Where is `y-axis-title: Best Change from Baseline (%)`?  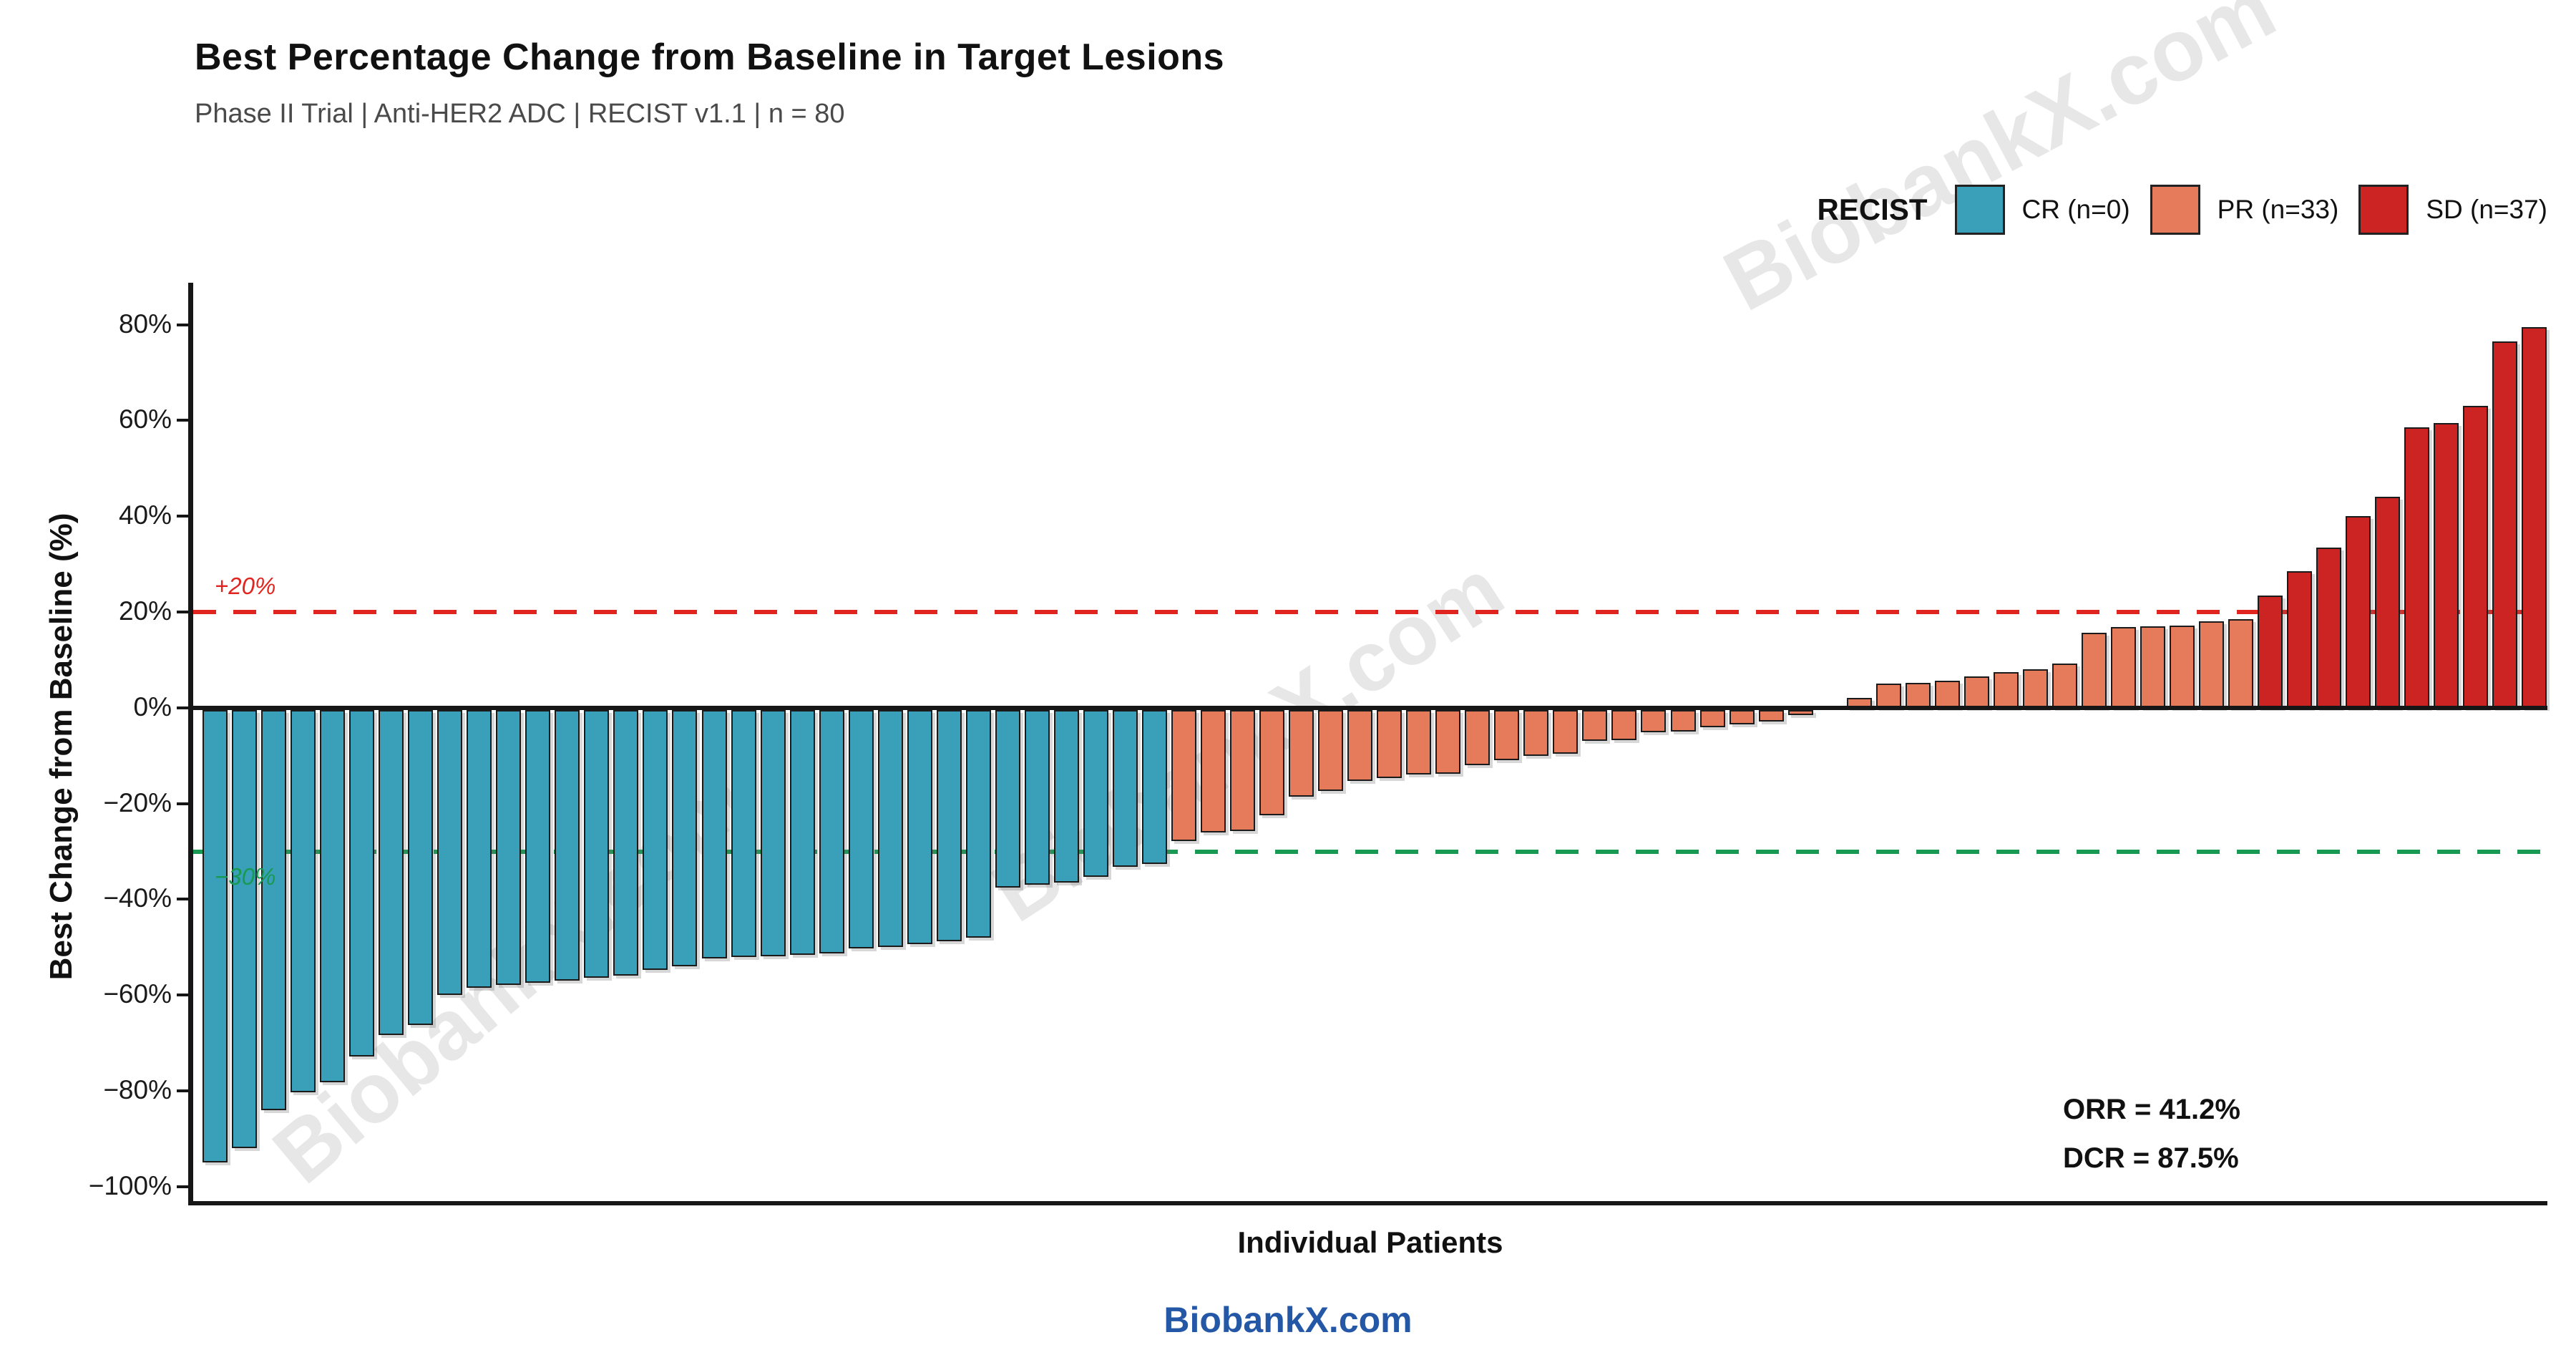 y-axis-title: Best Change from Baseline (%) is located at coordinates (61, 747).